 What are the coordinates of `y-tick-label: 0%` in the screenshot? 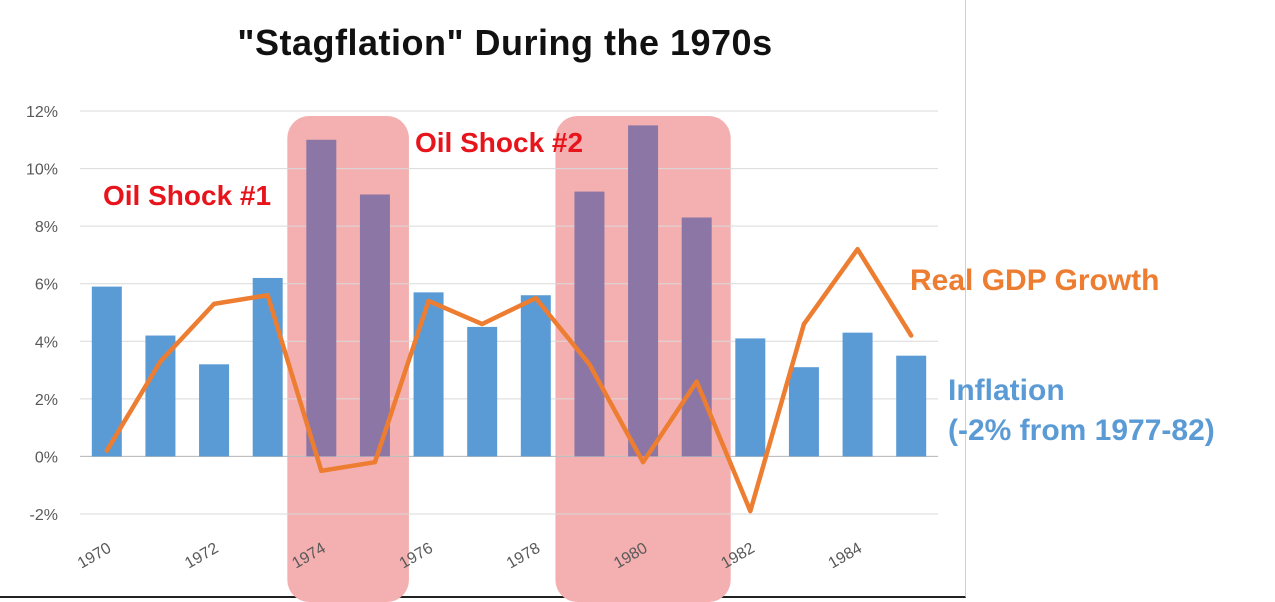 It's located at (46, 457).